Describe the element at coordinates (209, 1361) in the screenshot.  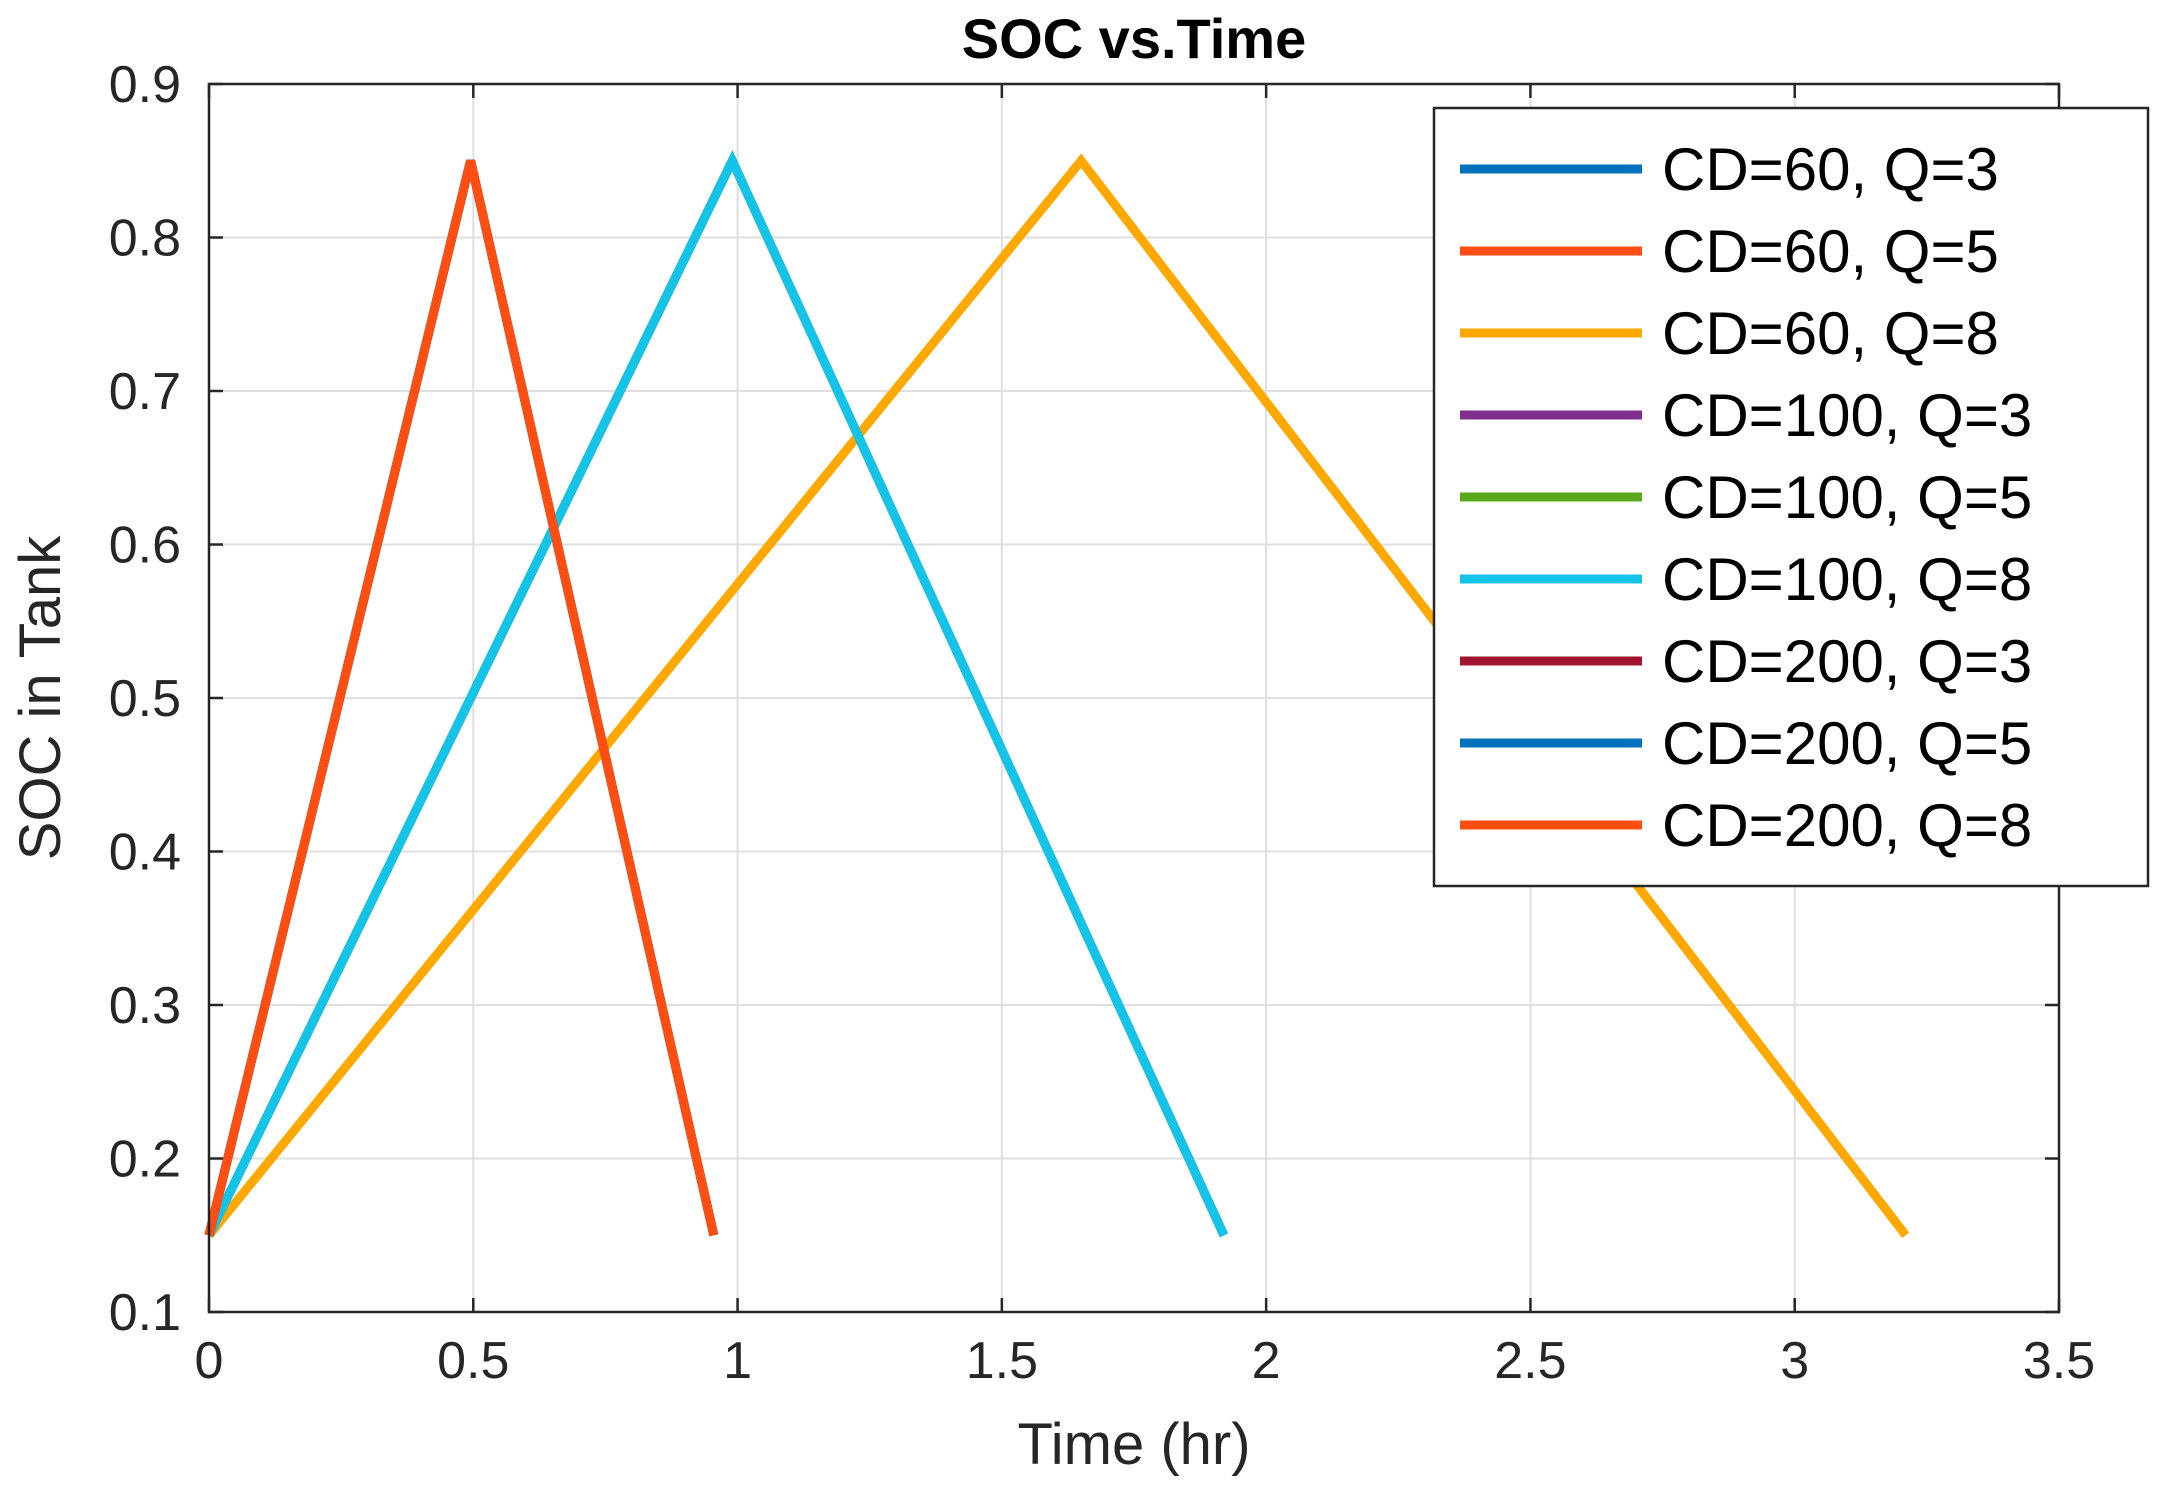
I see `x-tick-label: 0` at that location.